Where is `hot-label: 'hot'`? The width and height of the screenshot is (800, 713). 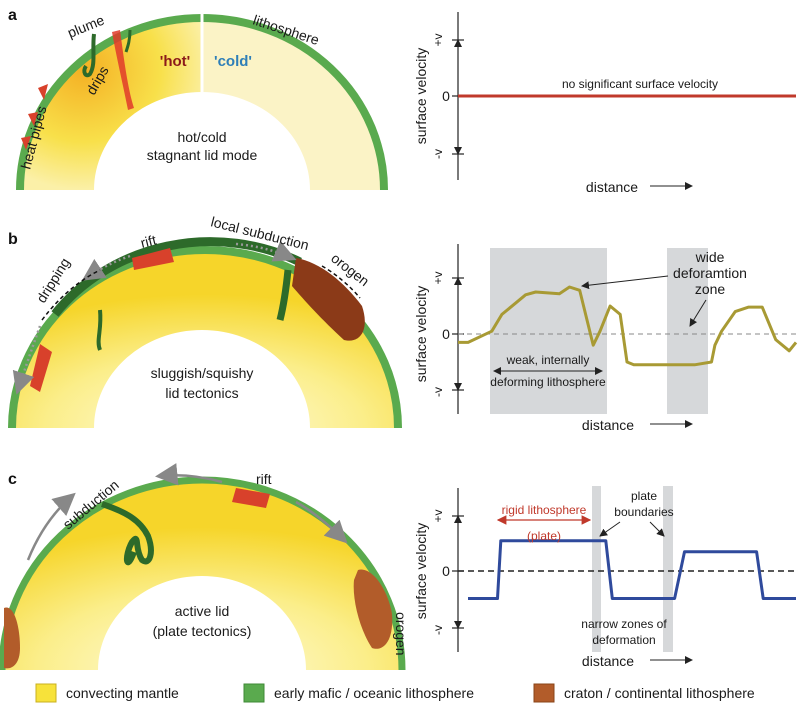 hot-label: 'hot' is located at coordinates (175, 61).